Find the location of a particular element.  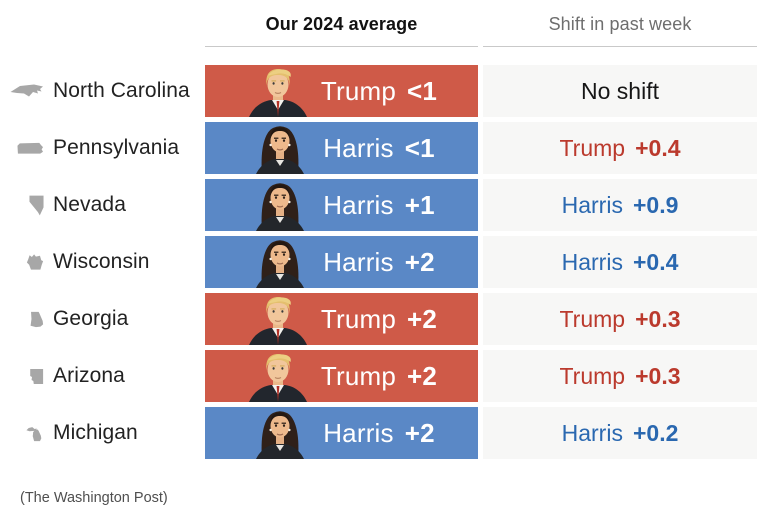

north-carolina-state-icon is located at coordinates (27, 91).